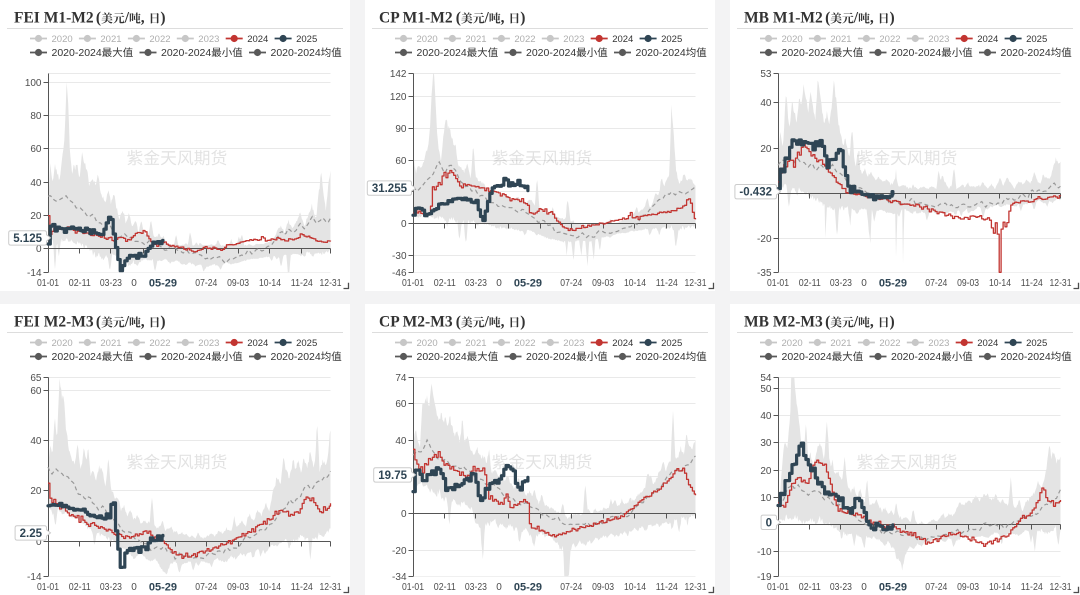  I want to click on svg-text: 31.255, so click(390, 189).